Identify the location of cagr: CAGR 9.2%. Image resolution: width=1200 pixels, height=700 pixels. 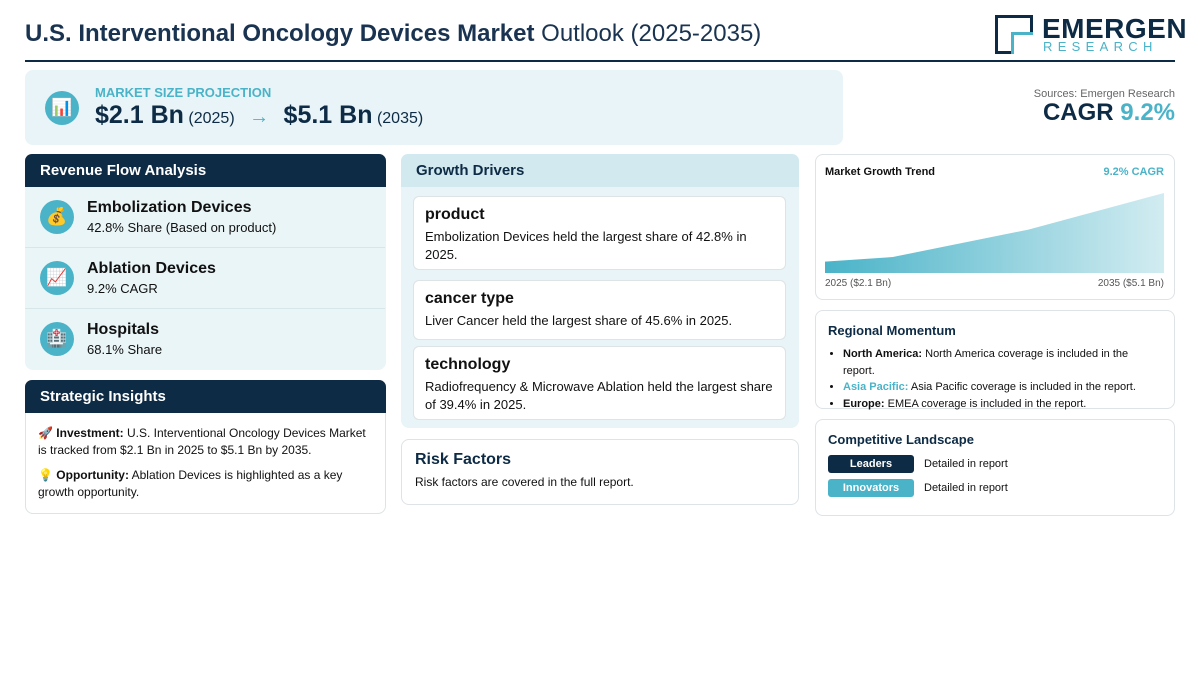
(1109, 113).